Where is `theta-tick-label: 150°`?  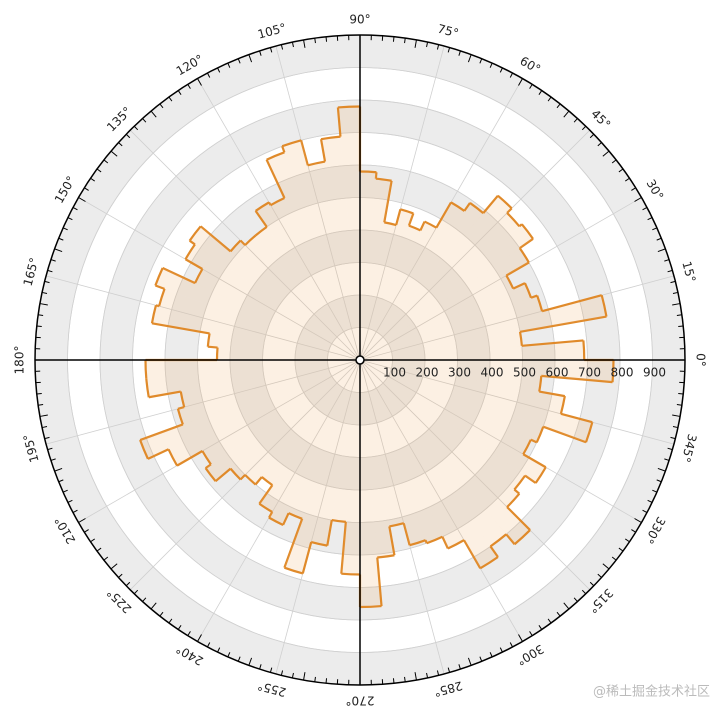
theta-tick-label: 150° is located at coordinates (65, 190).